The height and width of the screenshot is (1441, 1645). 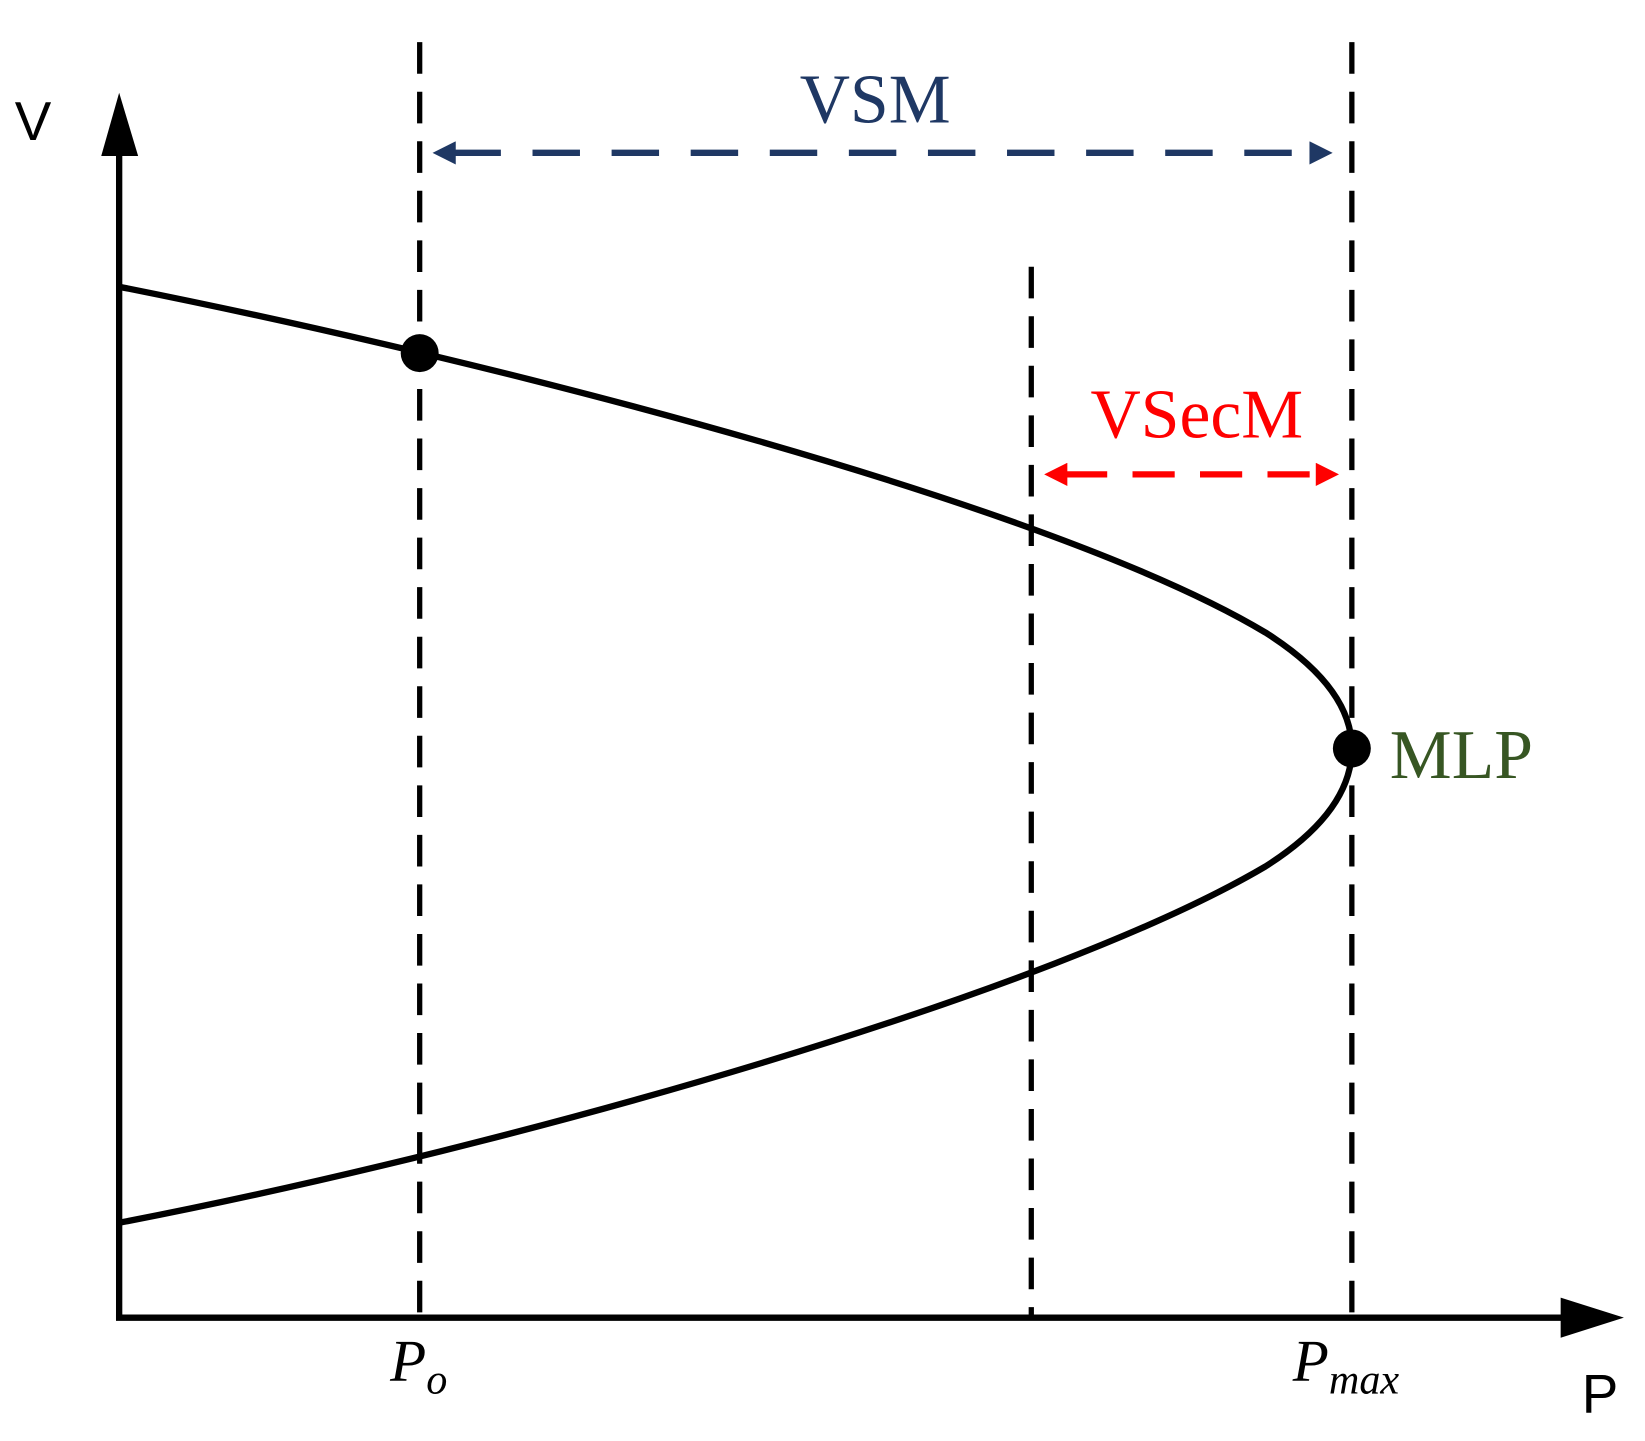 I want to click on p-o-label: Po, so click(x=418, y=1366).